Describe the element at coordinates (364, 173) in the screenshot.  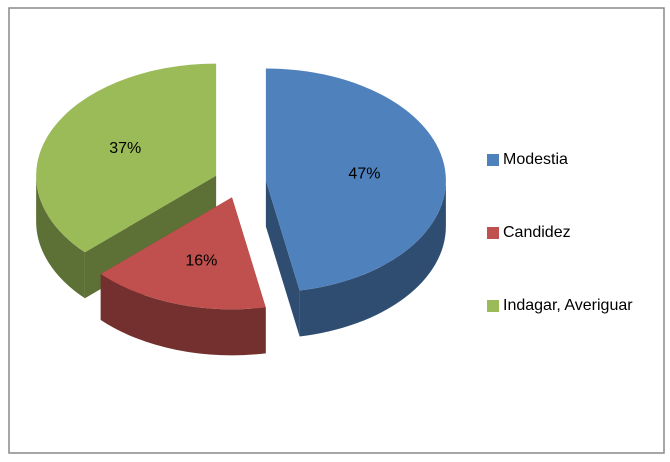
I see `data-label: 47%` at that location.